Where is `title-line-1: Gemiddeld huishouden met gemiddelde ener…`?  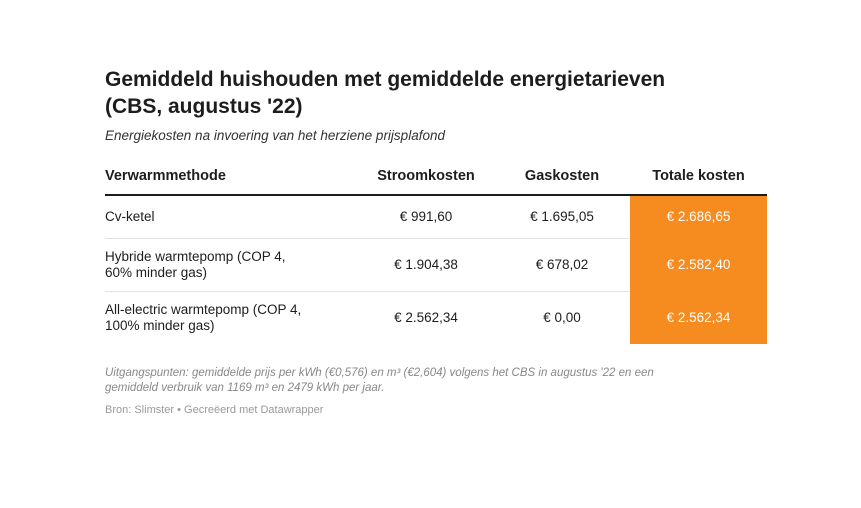
title-line-1: Gemiddeld huishouden met gemiddelde ener… is located at coordinates (385, 79).